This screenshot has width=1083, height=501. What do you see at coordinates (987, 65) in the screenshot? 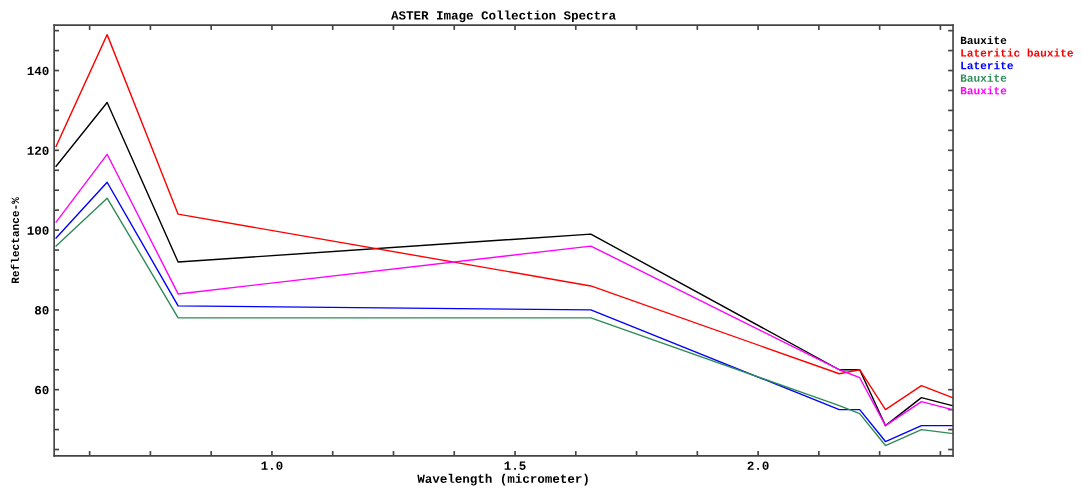
I see `text: Laterite` at bounding box center [987, 65].